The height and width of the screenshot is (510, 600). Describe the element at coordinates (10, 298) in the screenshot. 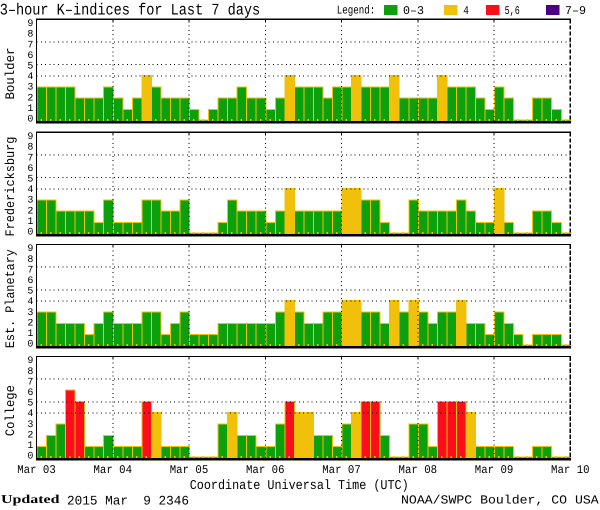

I see `svg-text: Est. Planetary` at that location.